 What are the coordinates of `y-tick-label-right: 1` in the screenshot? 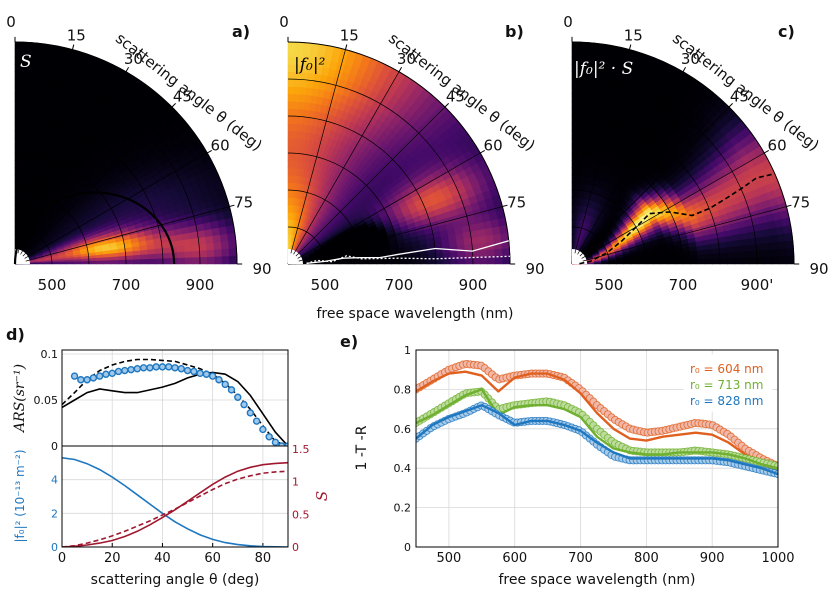 It's located at (295, 482).